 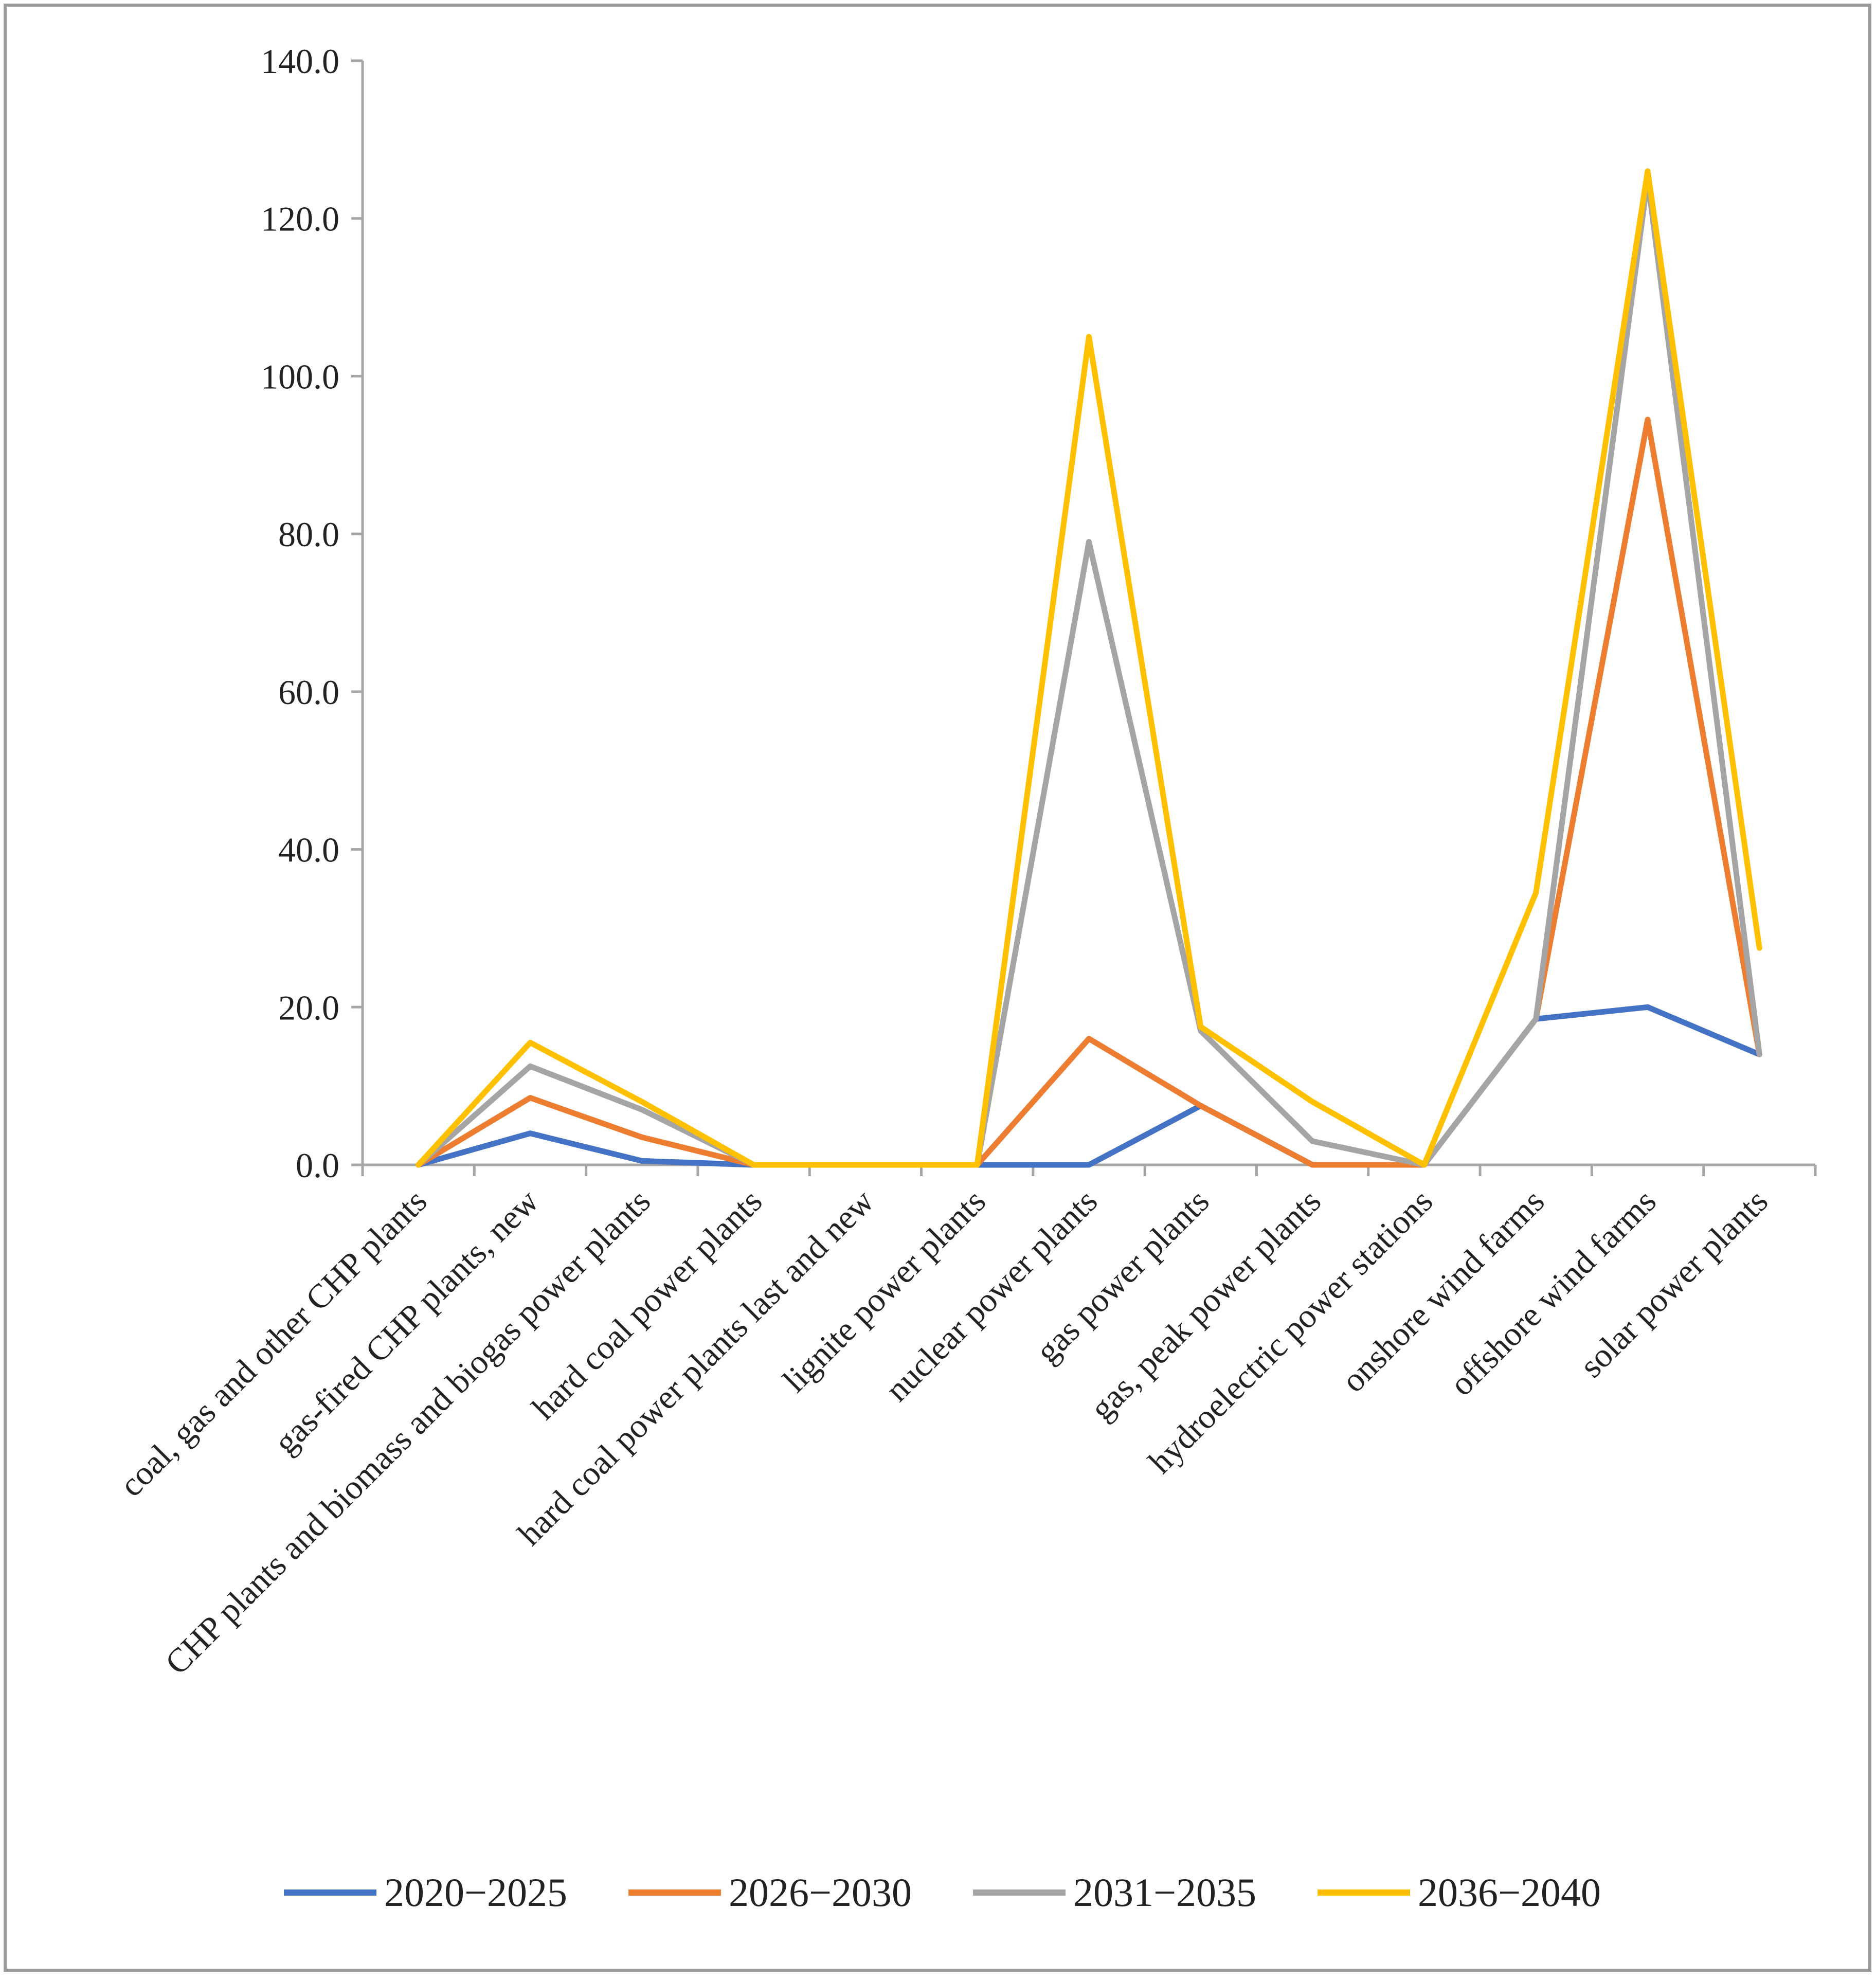 What do you see at coordinates (300, 61) in the screenshot?
I see `y-tick-label: 140.0` at bounding box center [300, 61].